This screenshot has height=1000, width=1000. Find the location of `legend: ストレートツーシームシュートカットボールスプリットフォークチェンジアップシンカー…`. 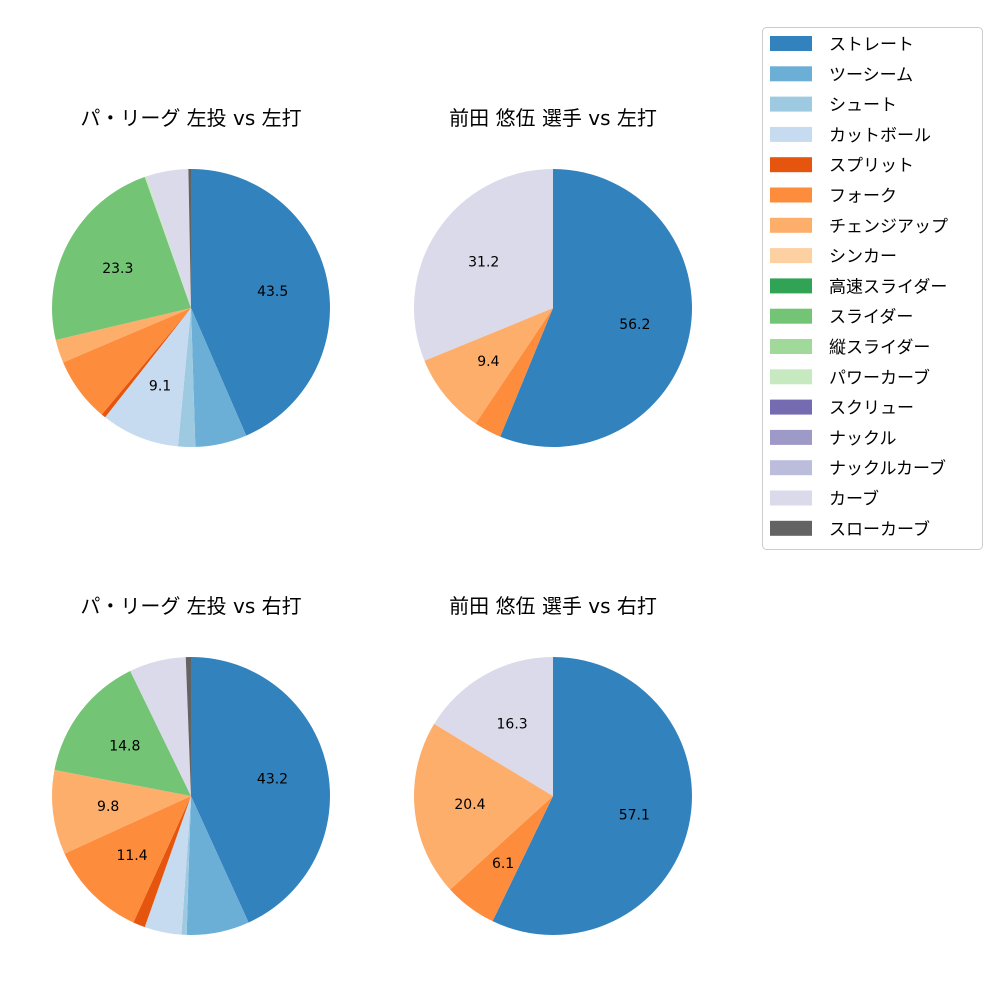

legend: ストレートツーシームシュートカットボールスプリットフォークチェンジアップシンカー… is located at coordinates (872, 288).